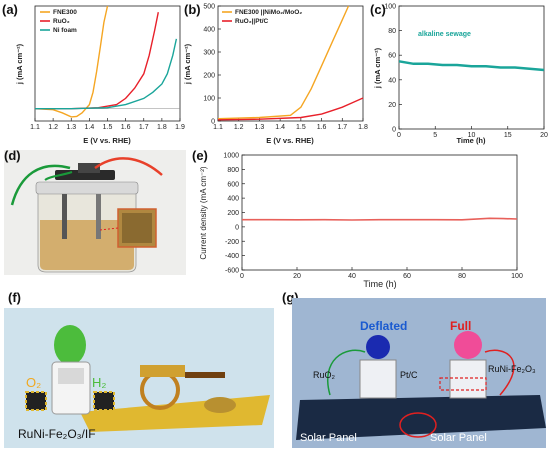 The height and width of the screenshot is (456, 550). I want to click on y-tick-label: 40, so click(392, 80).